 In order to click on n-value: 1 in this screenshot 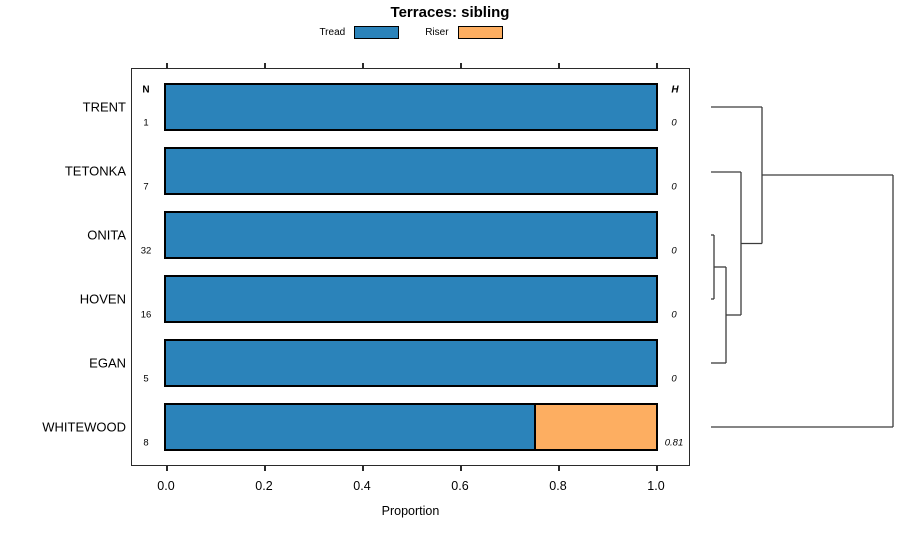, I will do `click(146, 123)`.